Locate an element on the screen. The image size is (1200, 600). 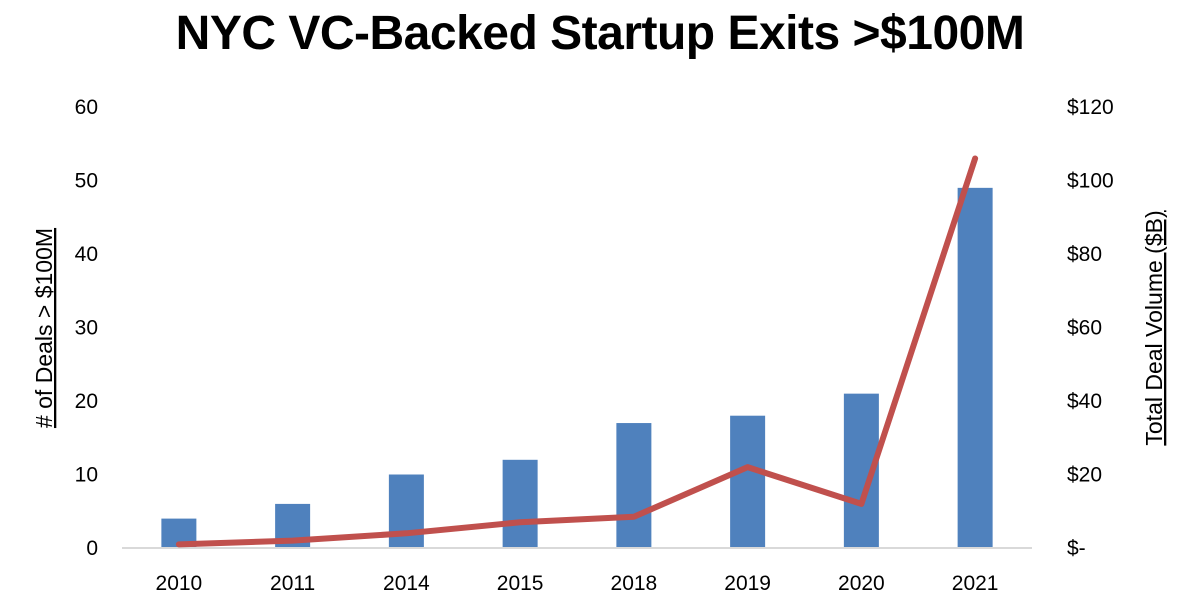
y-right-axis: $- $20 $40 $60 $80 $100 $120 is located at coordinates (1090, 328).